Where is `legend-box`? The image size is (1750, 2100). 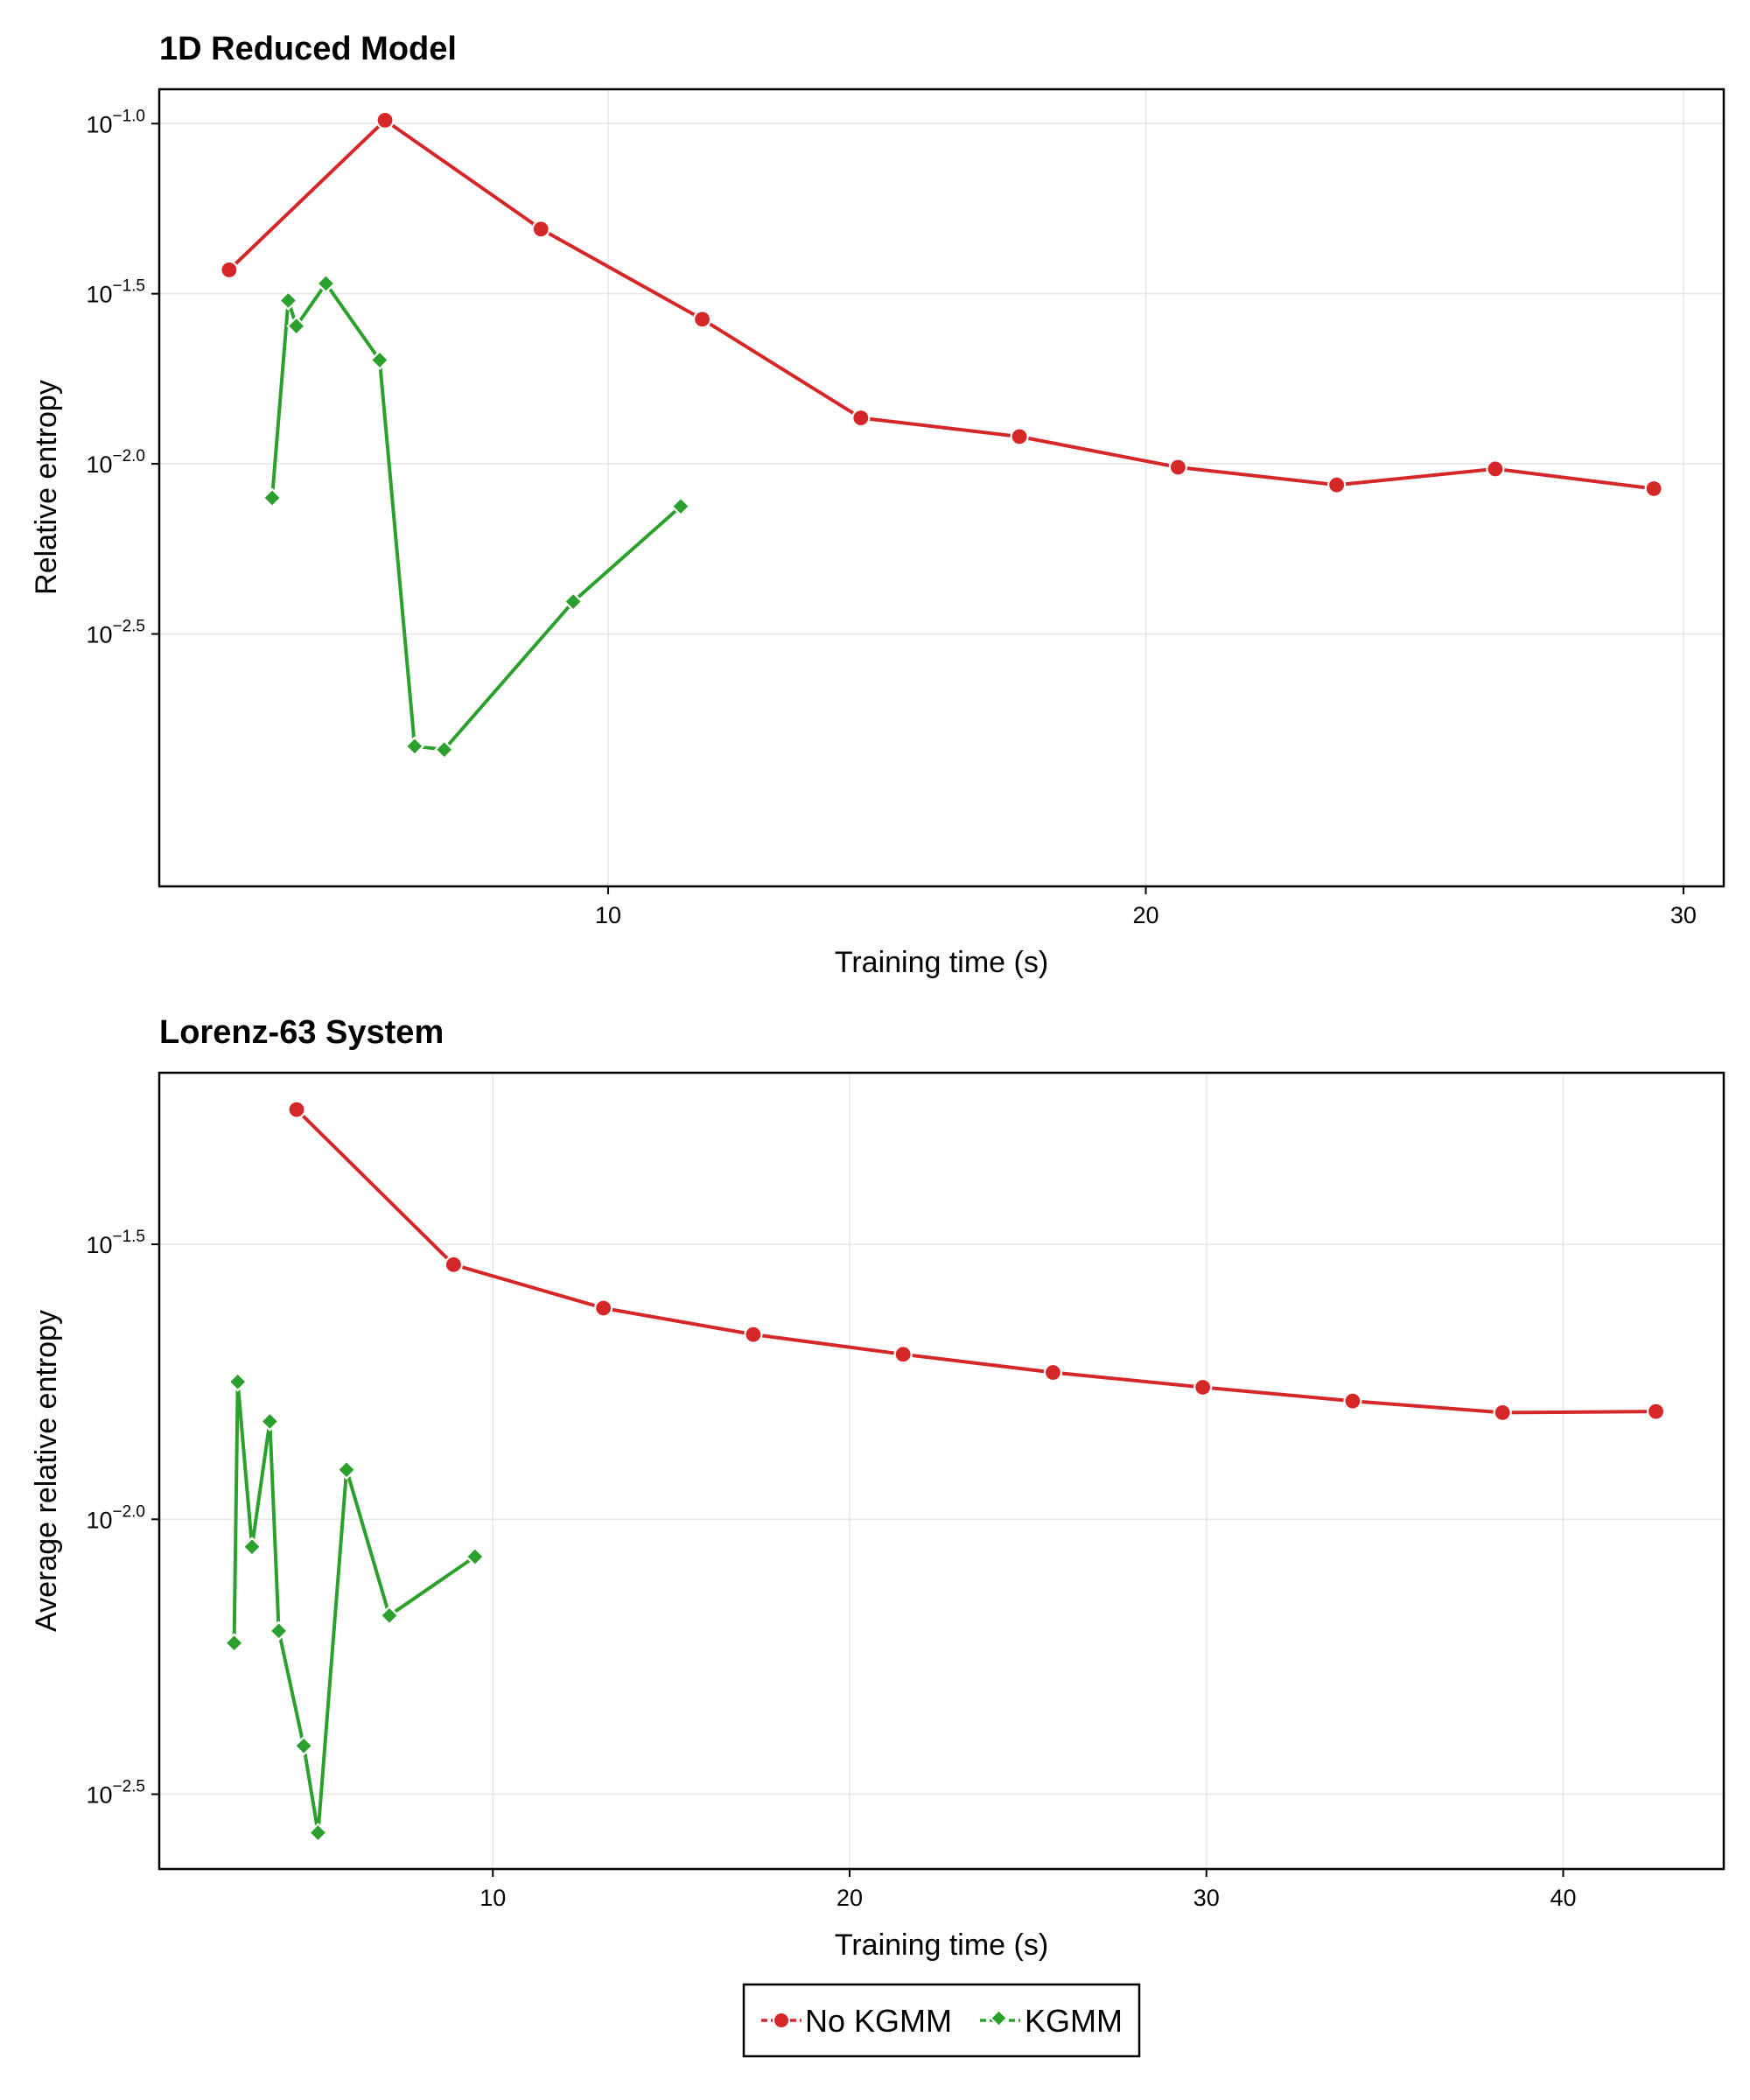 legend-box is located at coordinates (941, 2020).